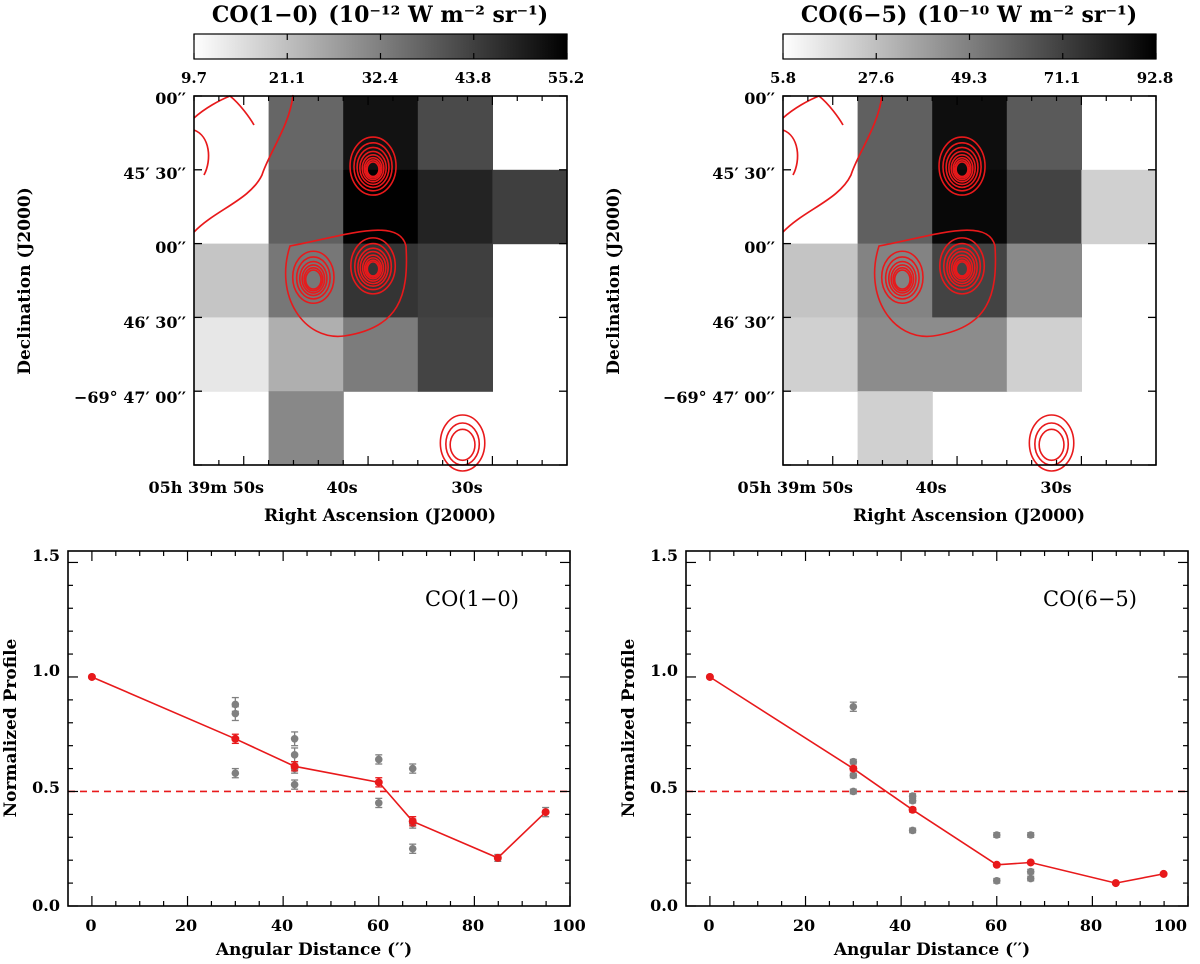  Describe the element at coordinates (931, 950) in the screenshot. I see `profile-xlabel-co65: Angular Distance (′′)` at that location.